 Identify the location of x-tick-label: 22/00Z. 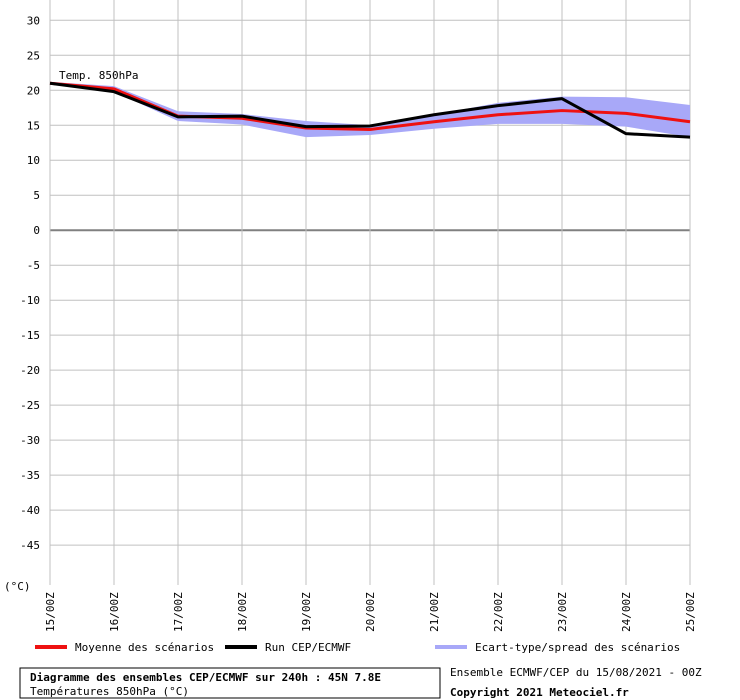
(498, 612).